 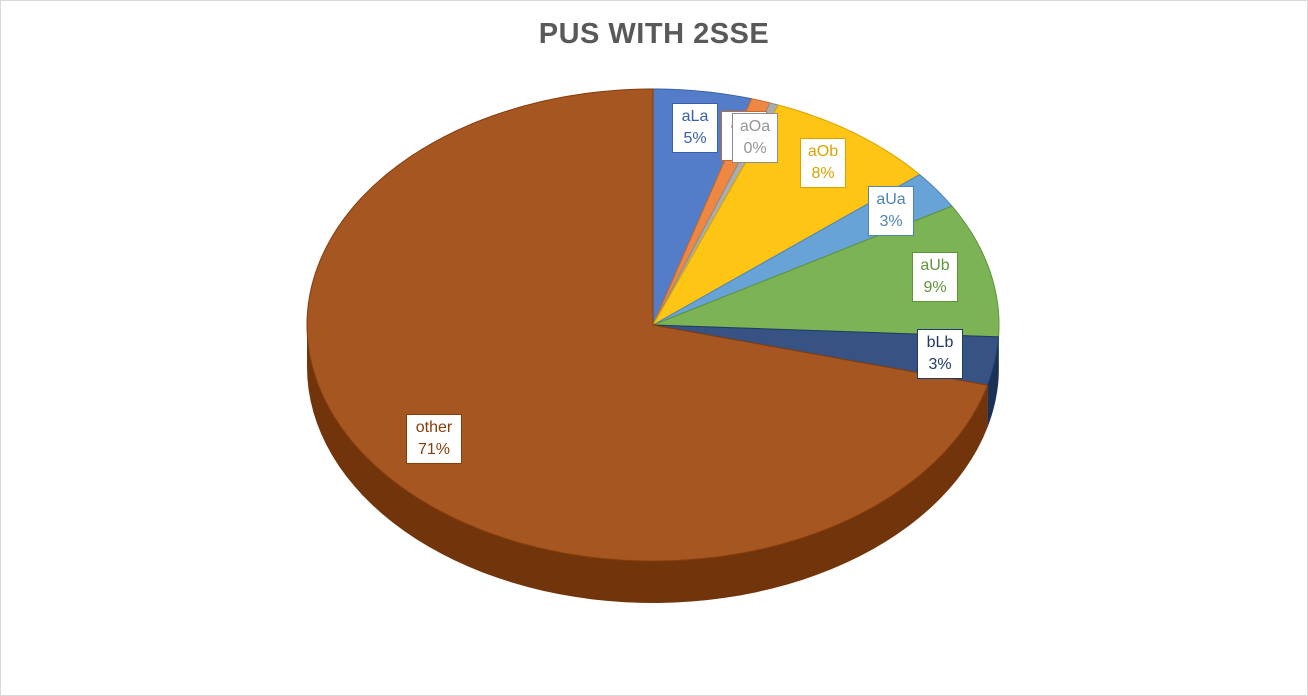 What do you see at coordinates (695, 138) in the screenshot?
I see `data-label-percent: 5%` at bounding box center [695, 138].